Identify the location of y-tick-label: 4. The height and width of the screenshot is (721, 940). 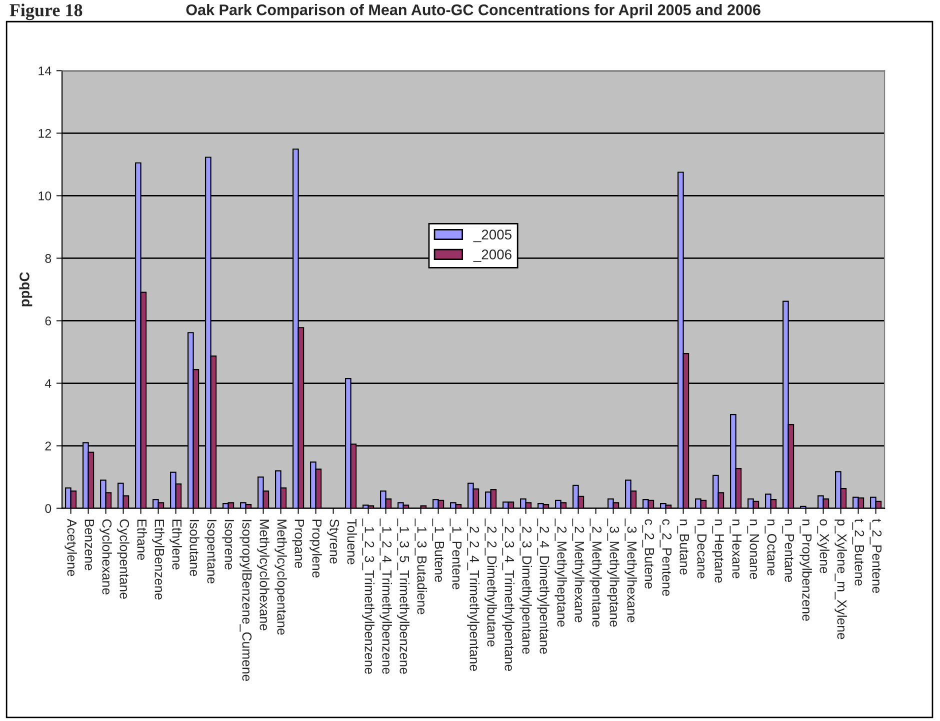
(48, 383).